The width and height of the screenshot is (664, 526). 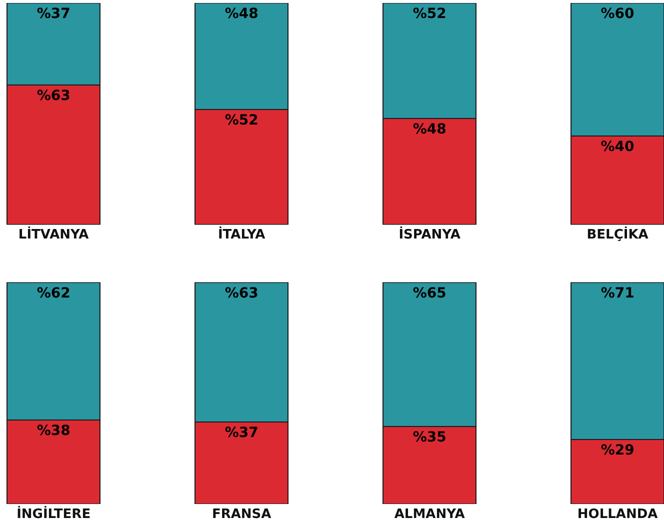 I want to click on x-tick-label: HOLLANDA, so click(x=617, y=514).